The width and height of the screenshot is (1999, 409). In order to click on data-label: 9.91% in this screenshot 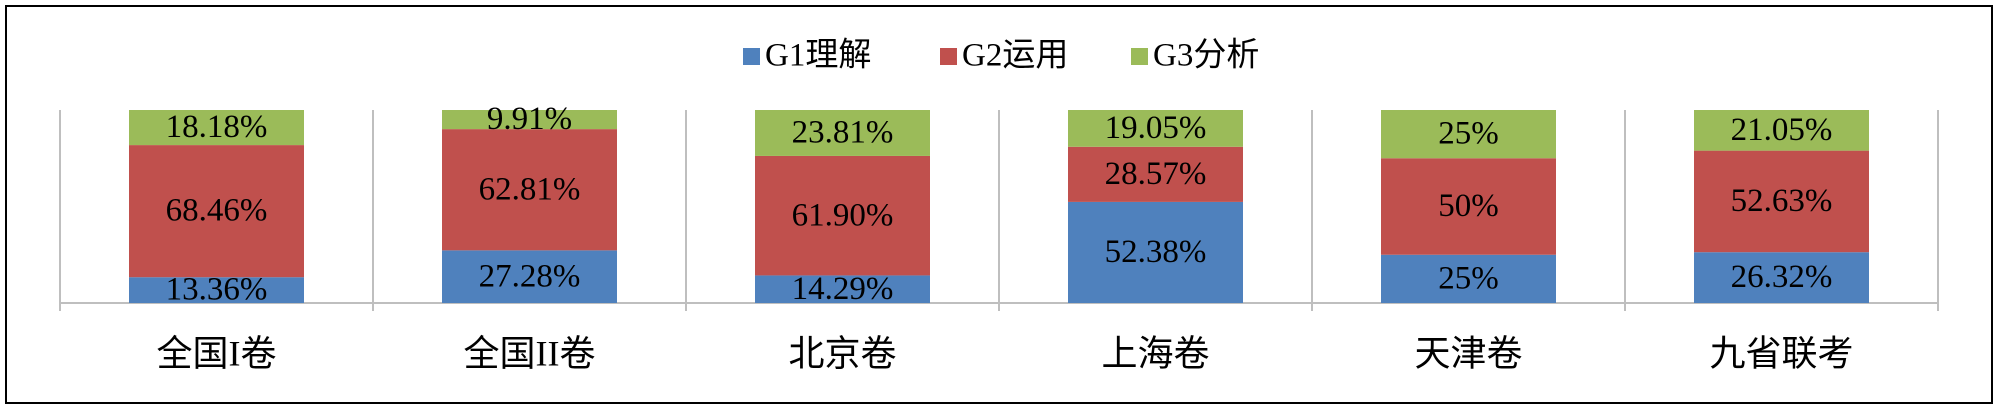, I will do `click(529, 119)`.